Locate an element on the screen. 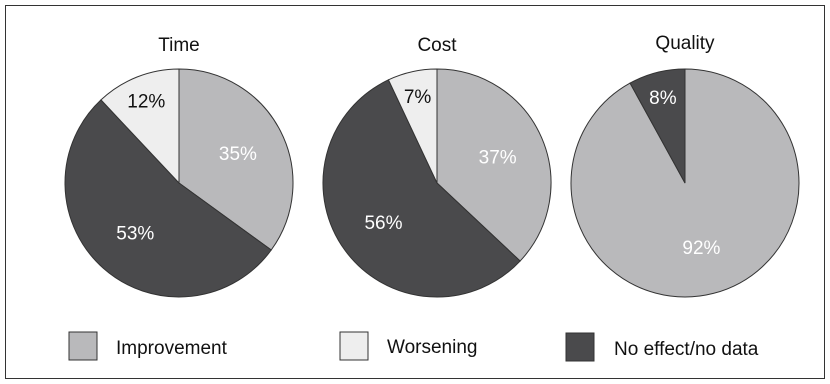 The height and width of the screenshot is (384, 830). legend-swatch-improvement is located at coordinates (83, 346).